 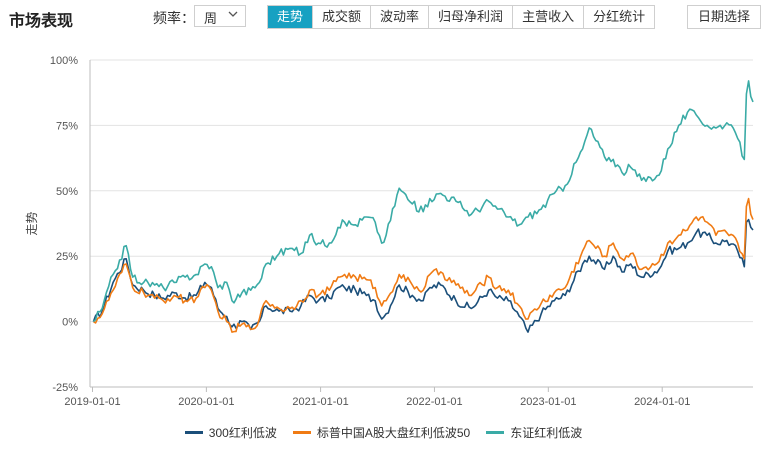 I want to click on legend-item-1: 标普中国A股大盘红利低波50, so click(x=381, y=432).